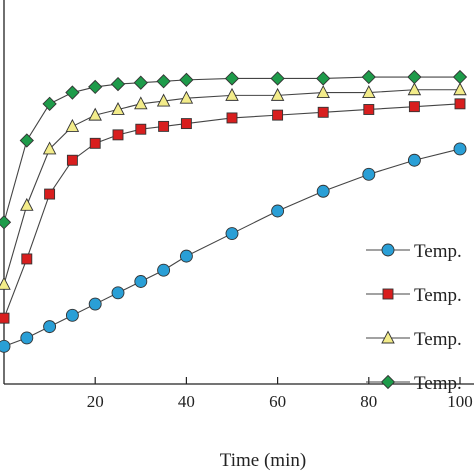 This screenshot has width=474, height=474. Describe the element at coordinates (438, 383) in the screenshot. I see `legend-label-4: Temp.` at that location.